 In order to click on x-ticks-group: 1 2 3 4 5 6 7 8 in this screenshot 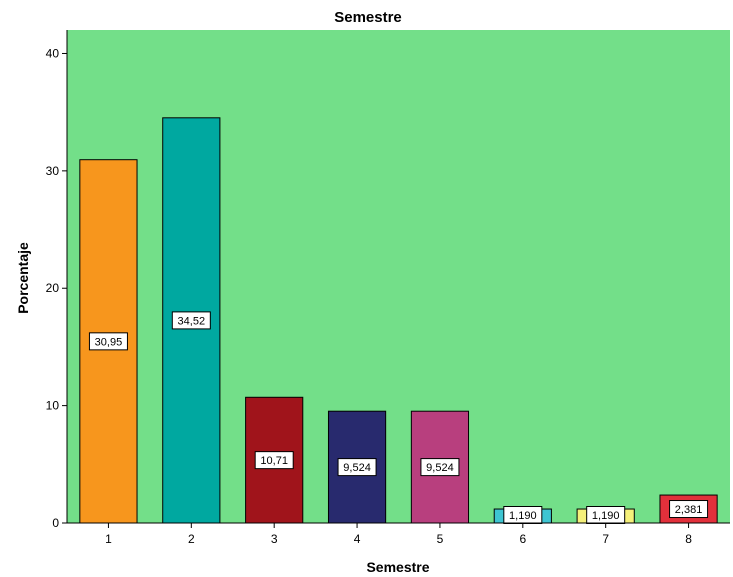, I will do `click(398, 534)`.